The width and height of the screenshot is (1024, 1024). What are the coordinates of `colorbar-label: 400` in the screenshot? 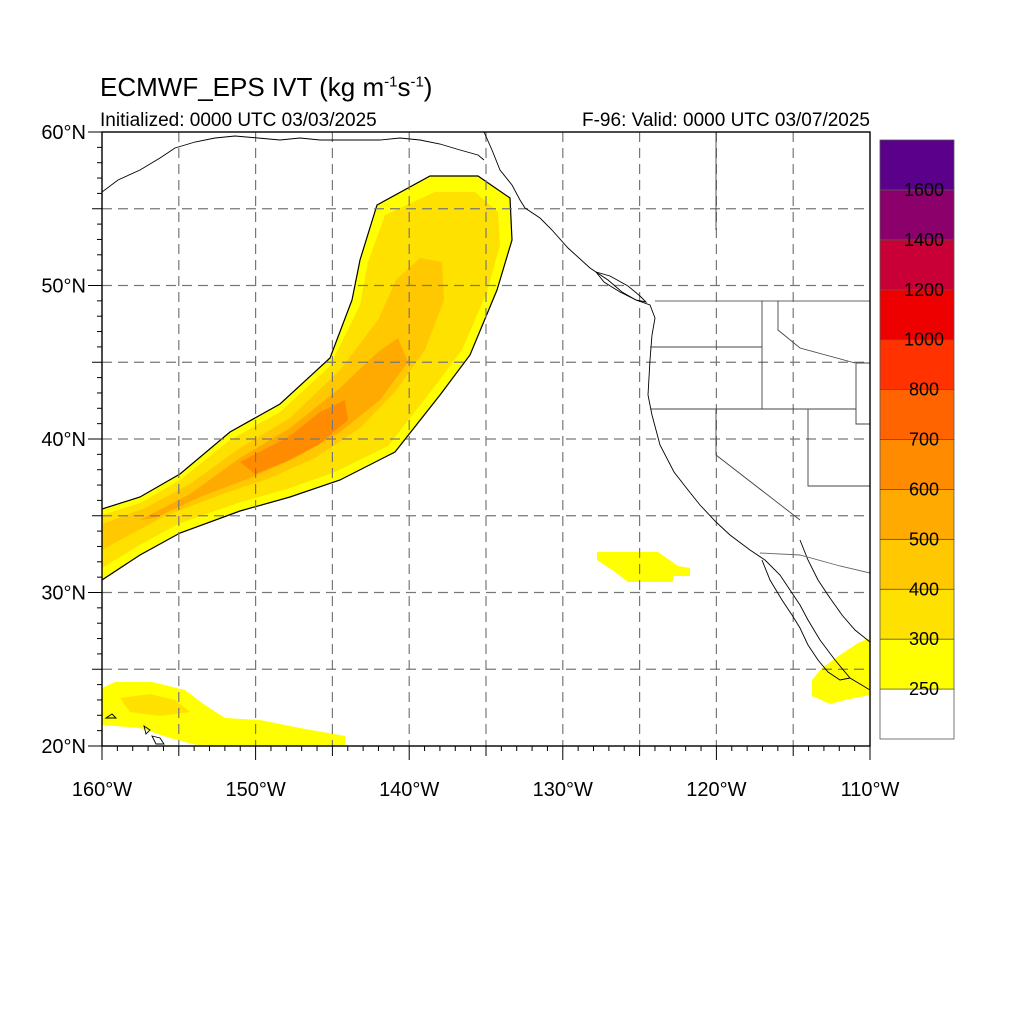 It's located at (924, 589).